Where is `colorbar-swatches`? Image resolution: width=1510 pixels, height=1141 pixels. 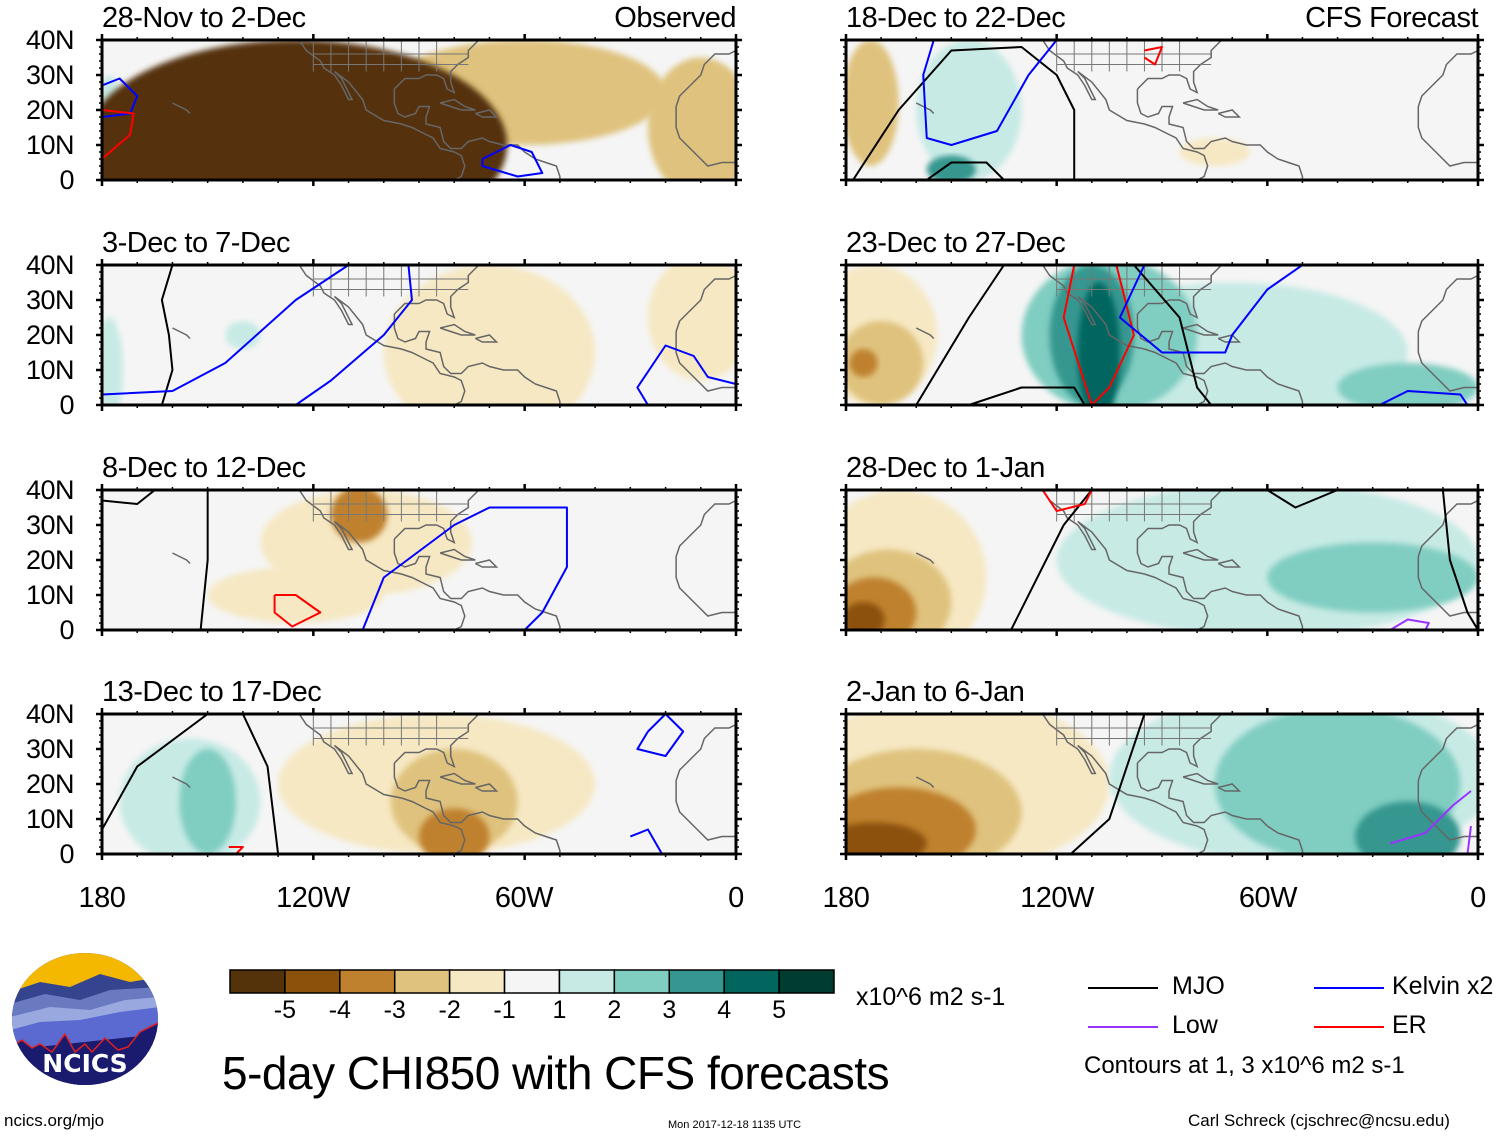 colorbar-swatches is located at coordinates (532, 981).